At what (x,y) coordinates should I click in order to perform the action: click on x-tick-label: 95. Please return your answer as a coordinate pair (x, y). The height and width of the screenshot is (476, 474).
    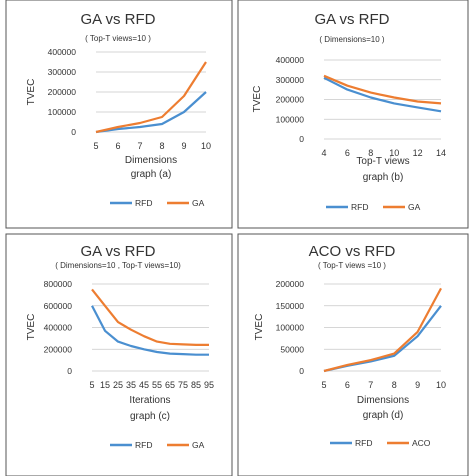
    Looking at the image, I should click on (209, 385).